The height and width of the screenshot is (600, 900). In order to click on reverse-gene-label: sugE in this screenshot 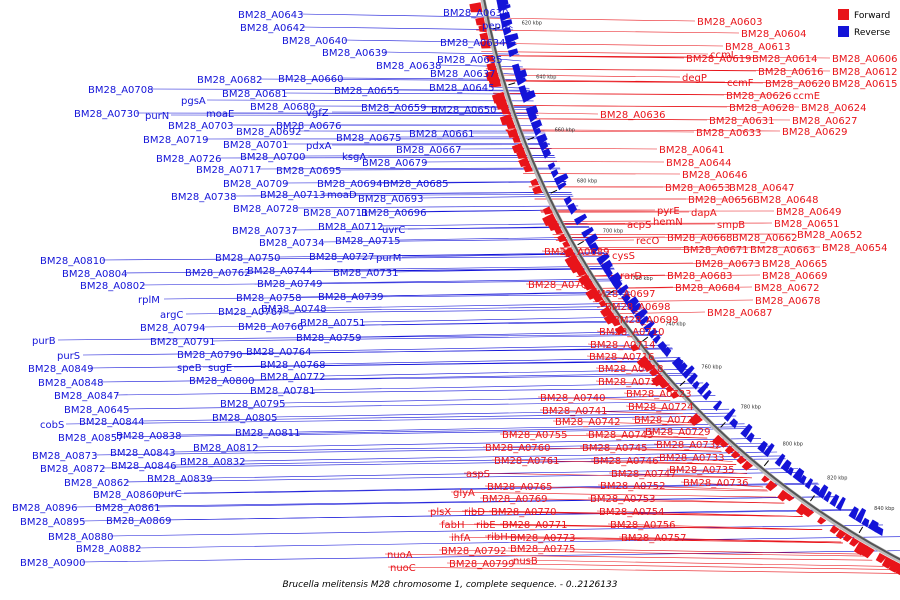, I will do `click(220, 368)`.